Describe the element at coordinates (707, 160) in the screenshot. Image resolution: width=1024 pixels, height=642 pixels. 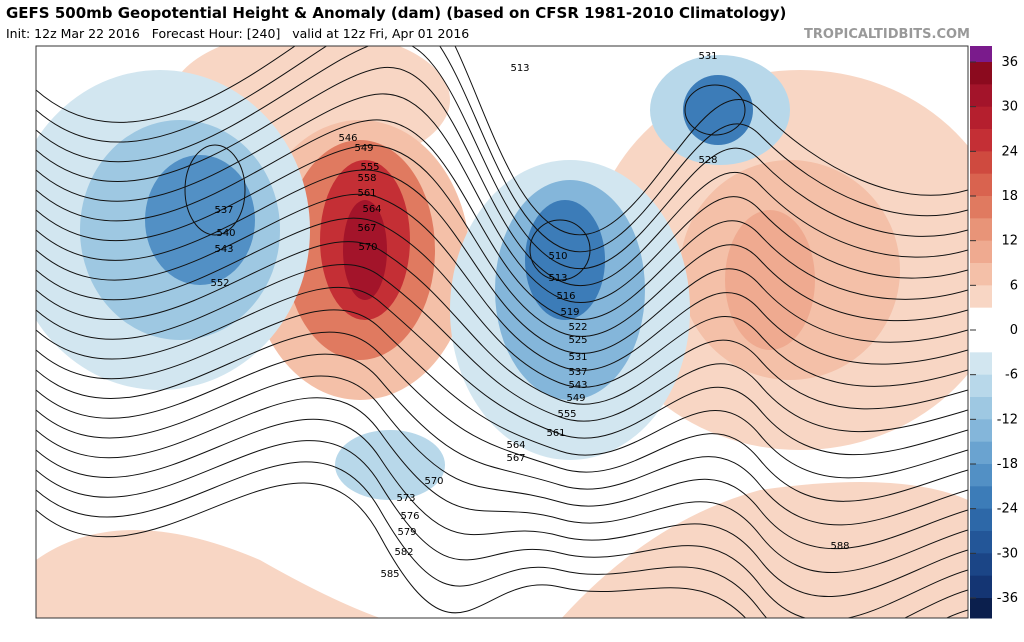
I see `contour-label: 528` at that location.